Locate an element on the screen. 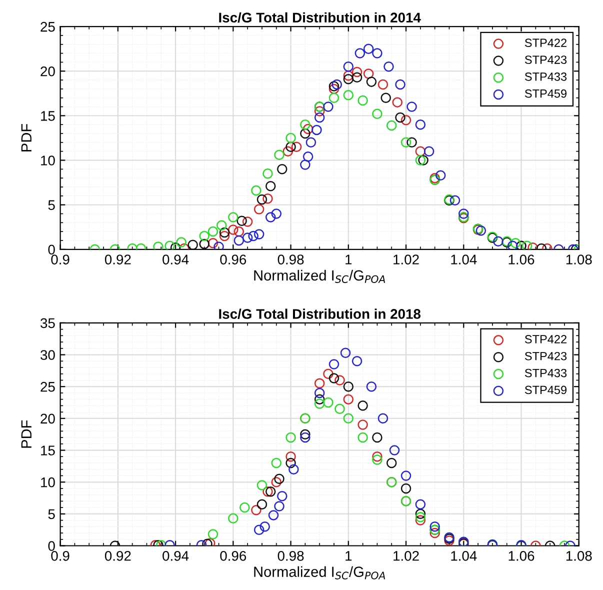 The image size is (603, 590). y-tick-label: 35 is located at coordinates (47, 323).